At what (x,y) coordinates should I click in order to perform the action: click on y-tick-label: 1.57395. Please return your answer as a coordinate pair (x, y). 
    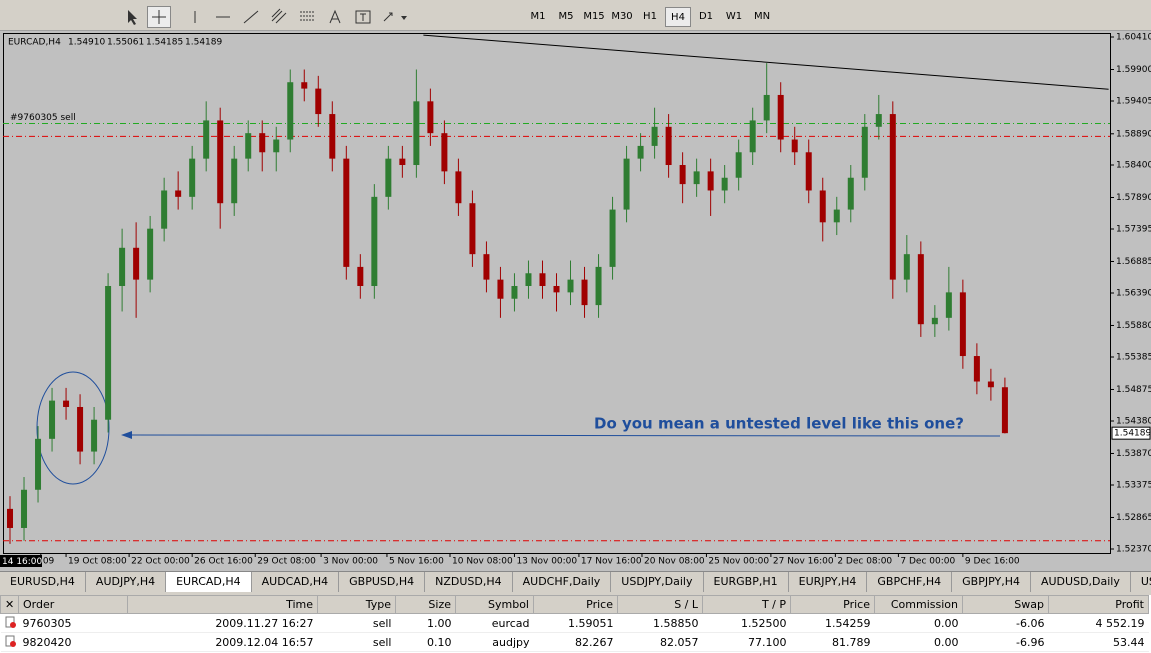
    Looking at the image, I should click on (1133, 230).